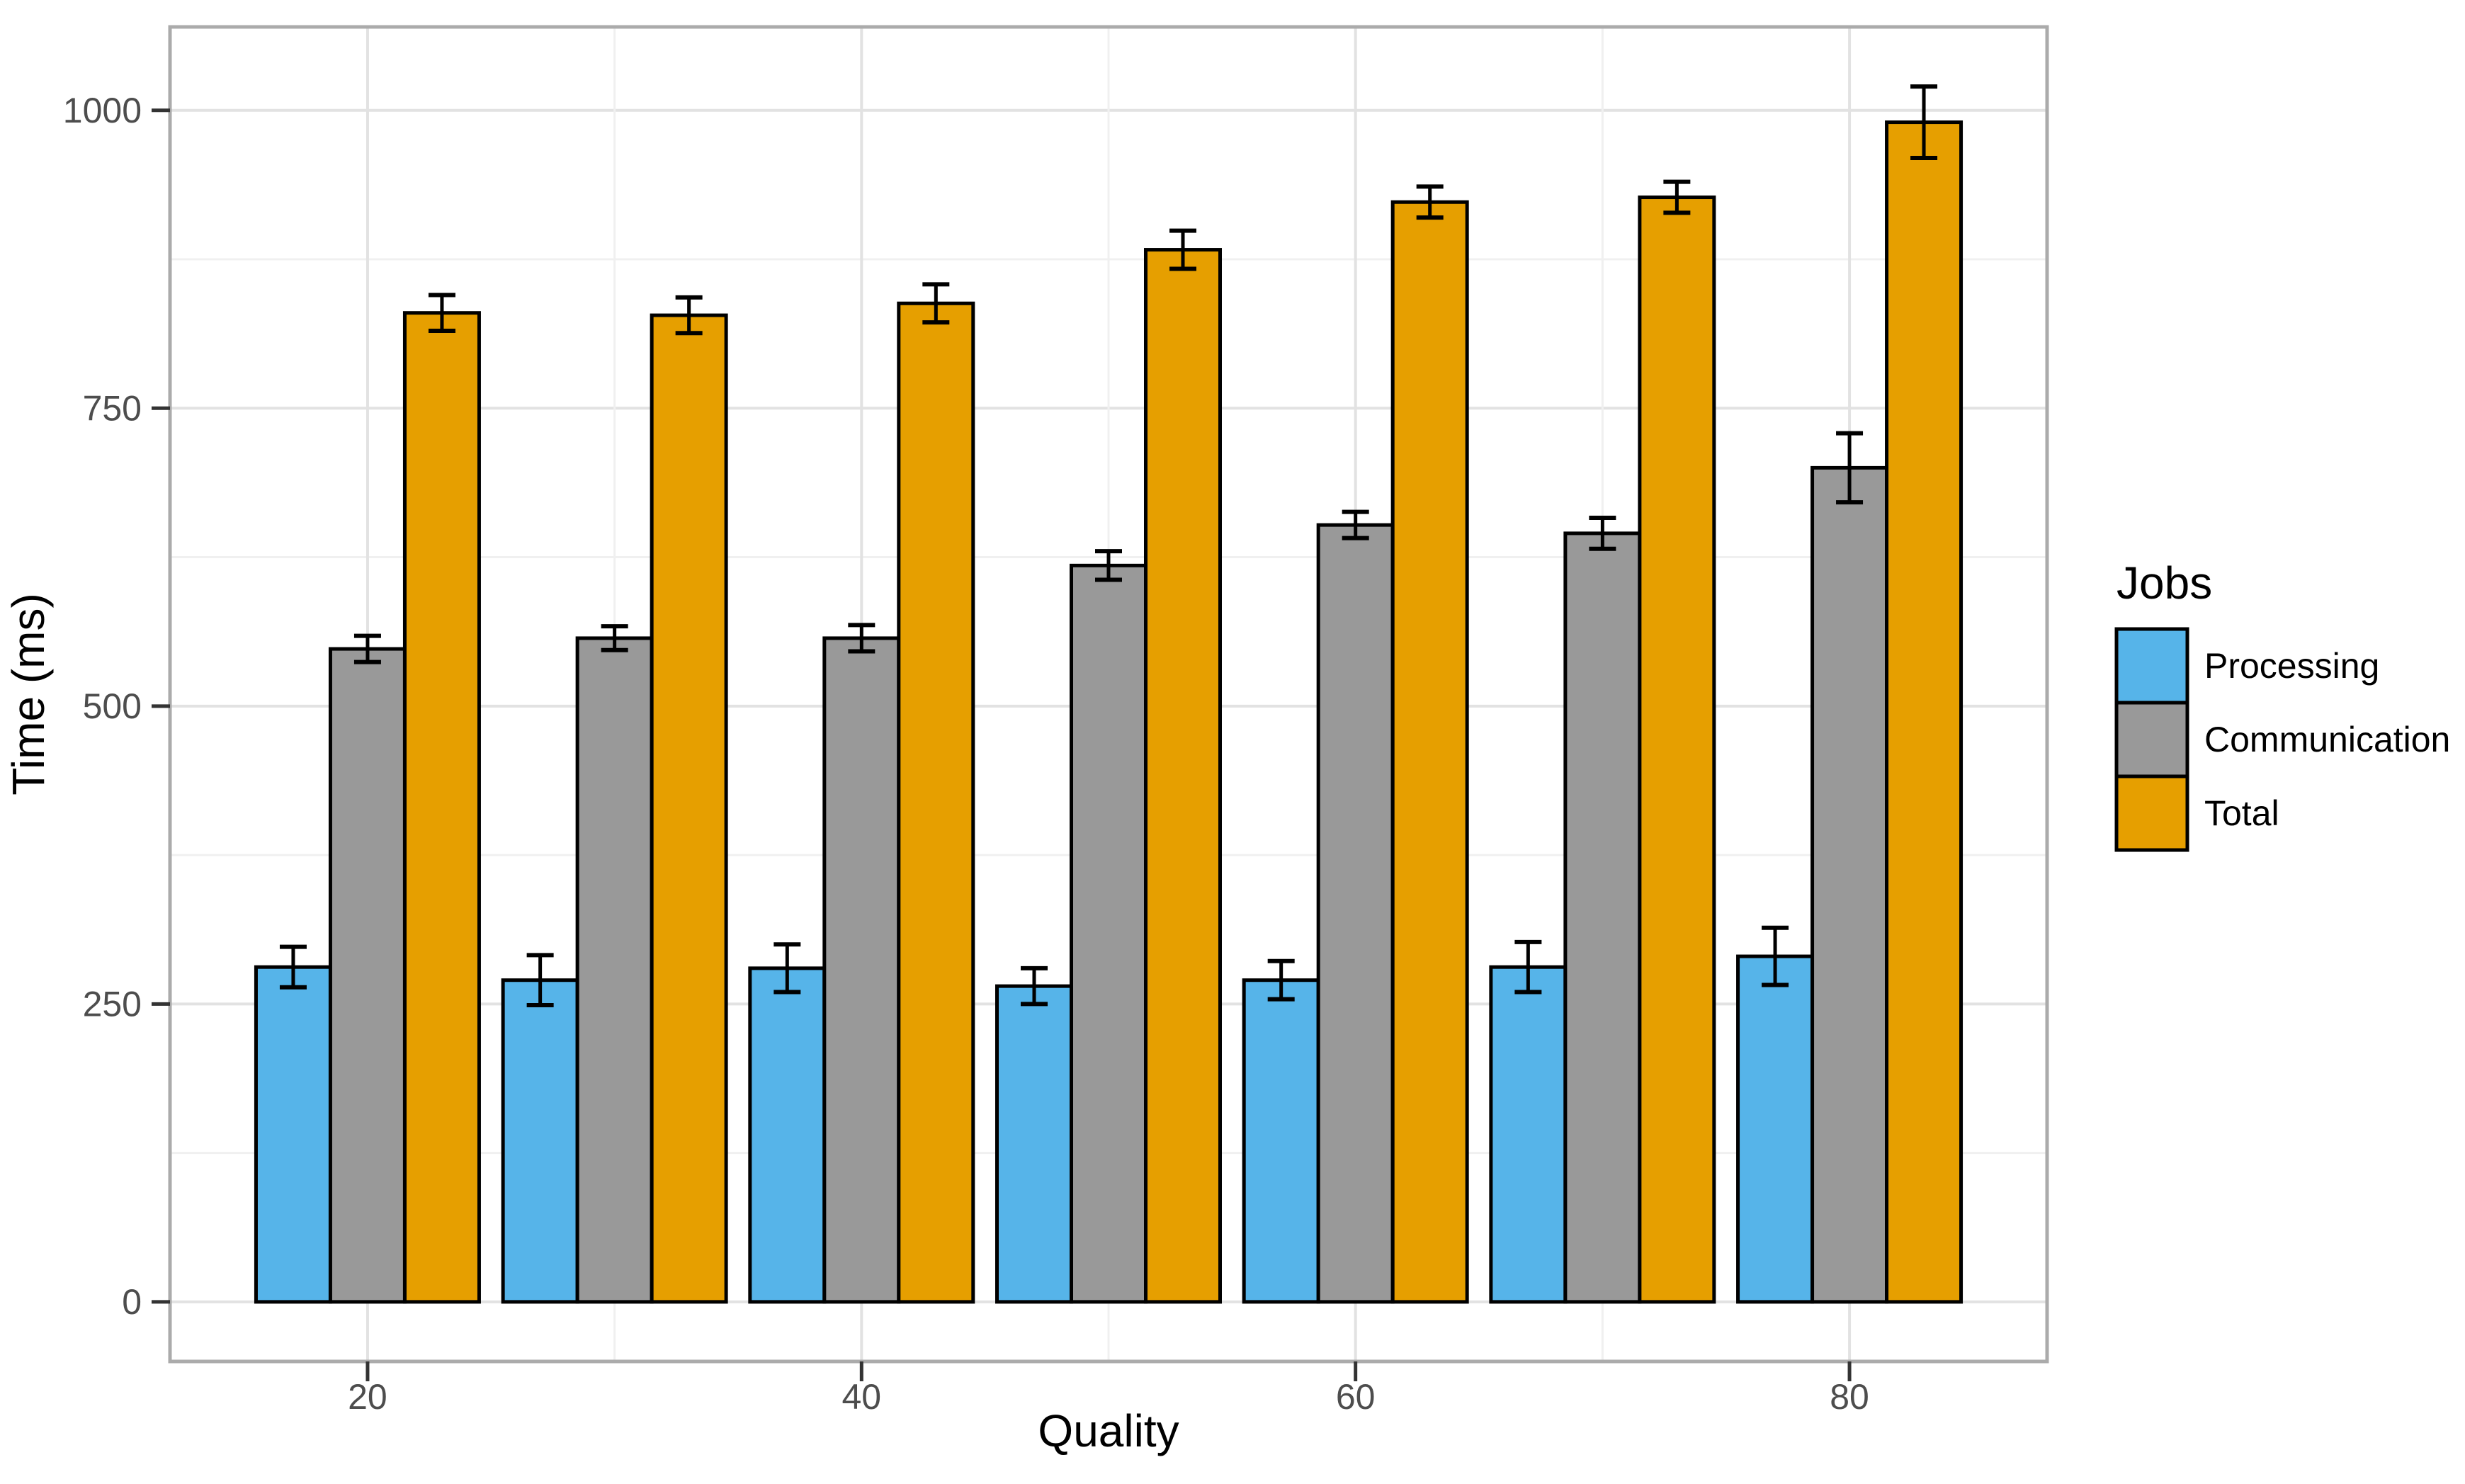 This screenshot has height=1484, width=2465. I want to click on bar-communication-q80, so click(1849, 884).